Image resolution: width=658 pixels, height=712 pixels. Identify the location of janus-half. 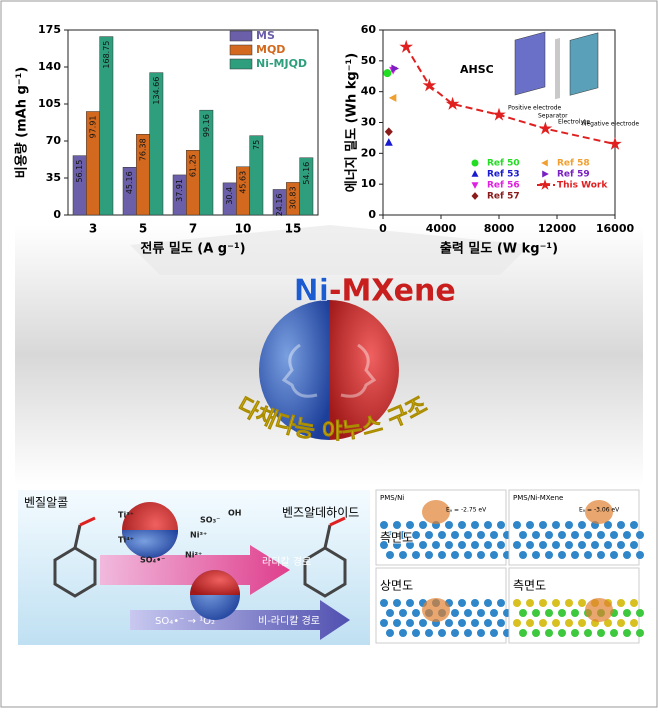
(150, 544).